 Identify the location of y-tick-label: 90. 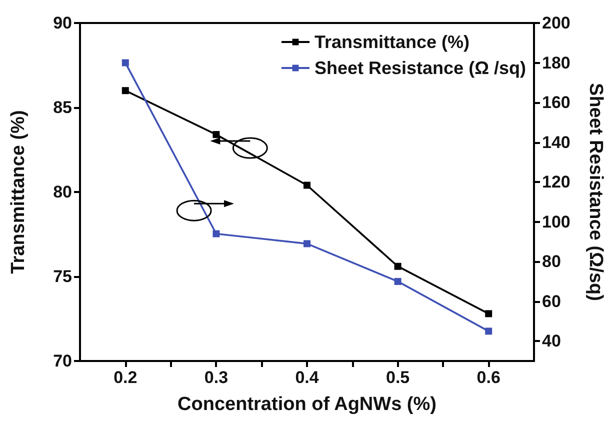
(62, 23).